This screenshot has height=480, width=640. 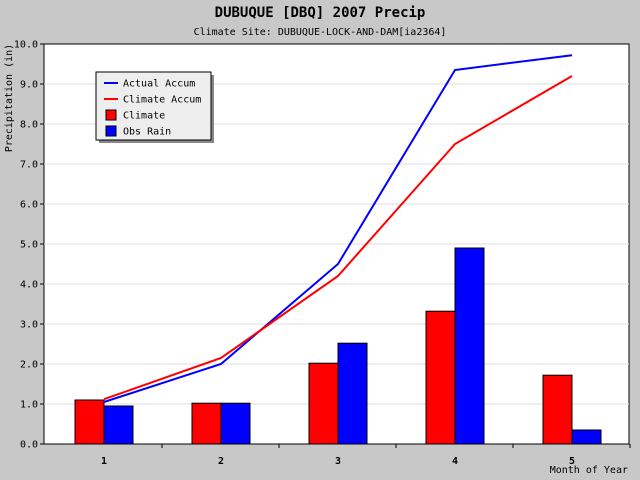 What do you see at coordinates (159, 84) in the screenshot?
I see `legend-label: Actual Accum` at bounding box center [159, 84].